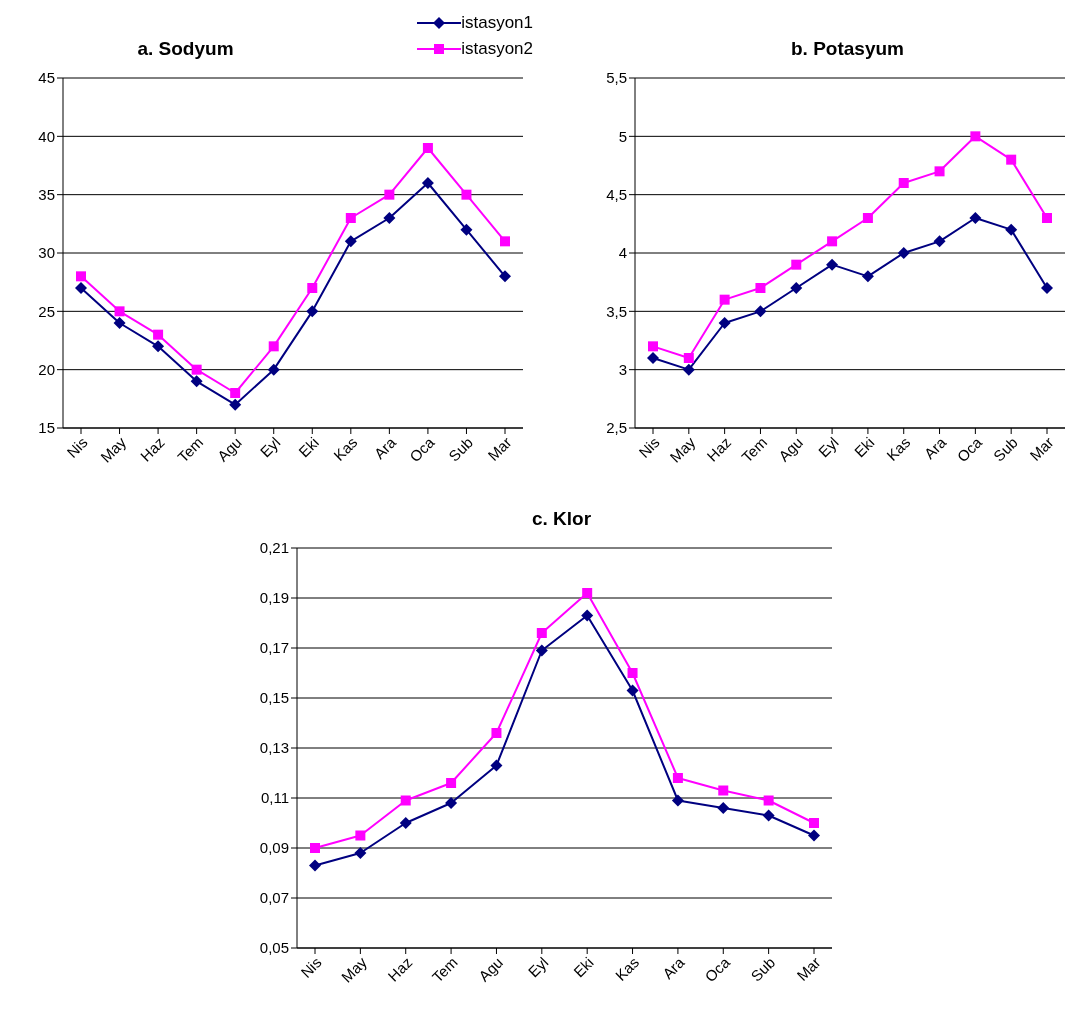 This screenshot has width=1083, height=1012. I want to click on y-tick-label: 0,21, so click(274, 548).